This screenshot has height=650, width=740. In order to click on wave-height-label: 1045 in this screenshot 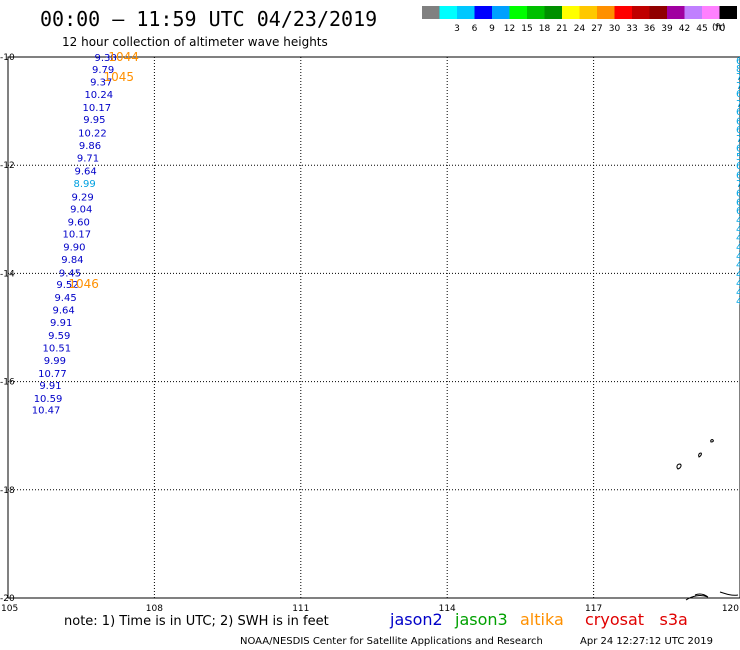, I will do `click(119, 77)`.